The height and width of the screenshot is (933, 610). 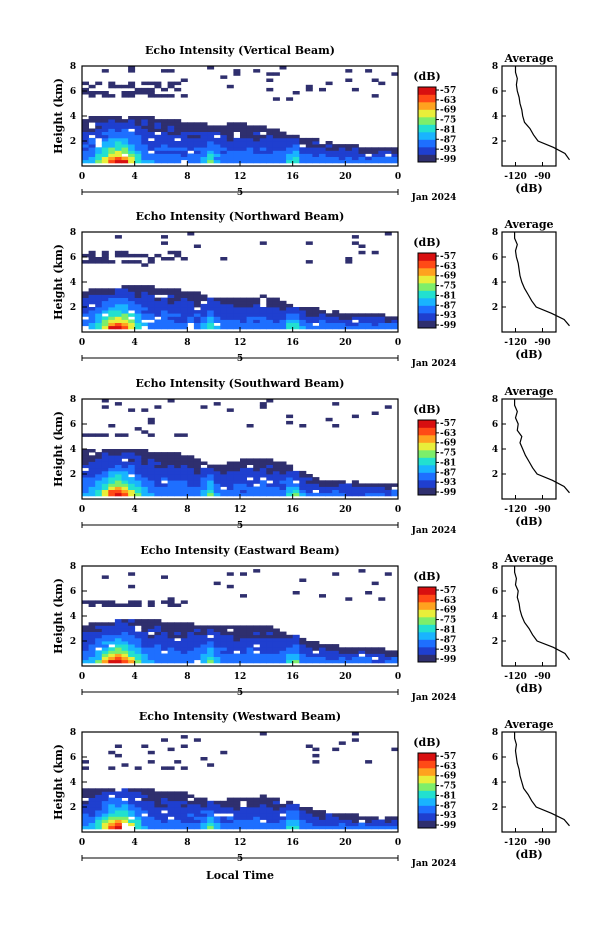 What do you see at coordinates (427, 287) in the screenshot?
I see `colorbar-swatch` at bounding box center [427, 287].